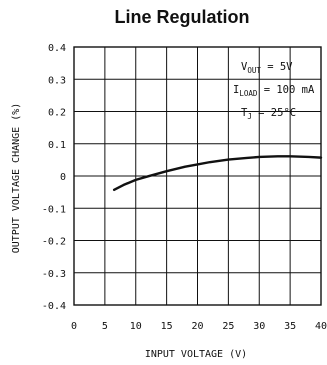 The height and width of the screenshot is (365, 327). I want to click on vout-annotation: VOUT = 5V, so click(267, 68).